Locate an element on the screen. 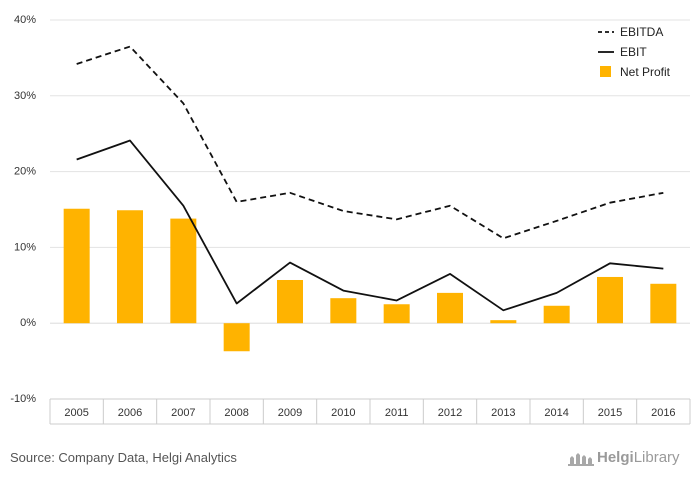  legend-label-net-profit: Net Profit is located at coordinates (645, 72).